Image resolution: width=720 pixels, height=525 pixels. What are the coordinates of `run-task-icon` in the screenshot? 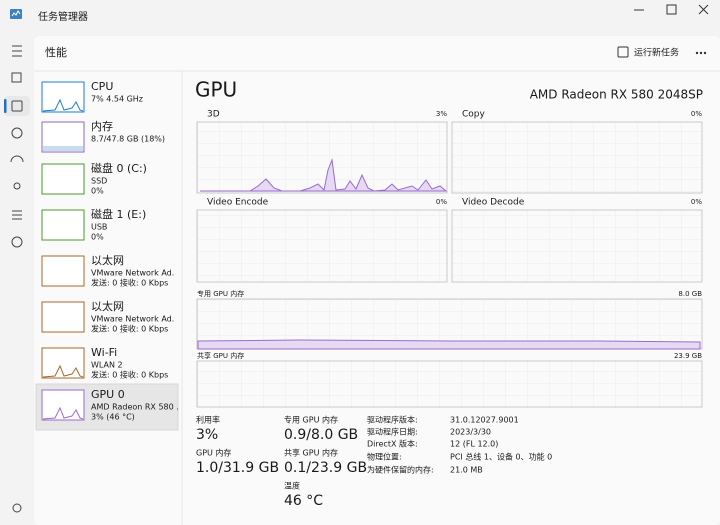 It's located at (623, 52).